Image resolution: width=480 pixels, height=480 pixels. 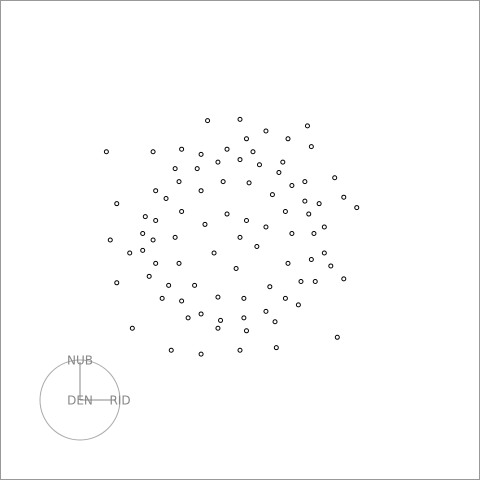 I want to click on orientation-gizmo: NUB RID DEN, so click(x=85, y=397).